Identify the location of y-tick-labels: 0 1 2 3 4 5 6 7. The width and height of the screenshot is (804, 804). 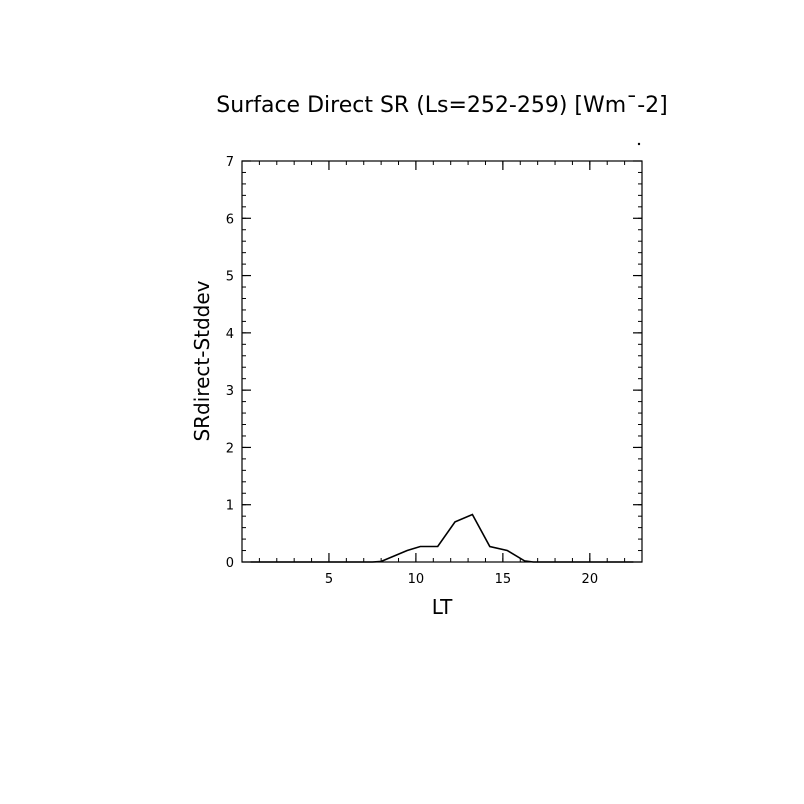
(230, 363).